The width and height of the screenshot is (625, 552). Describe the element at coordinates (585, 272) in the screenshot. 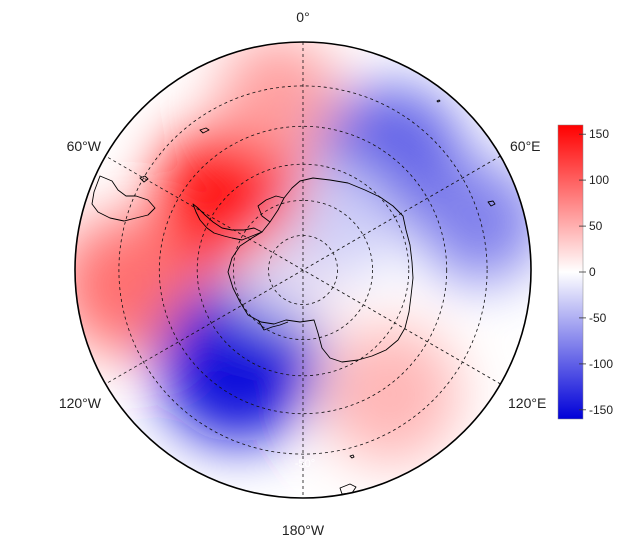

I see `colorbar: 150 100 50 0 -50 -100 -150` at that location.